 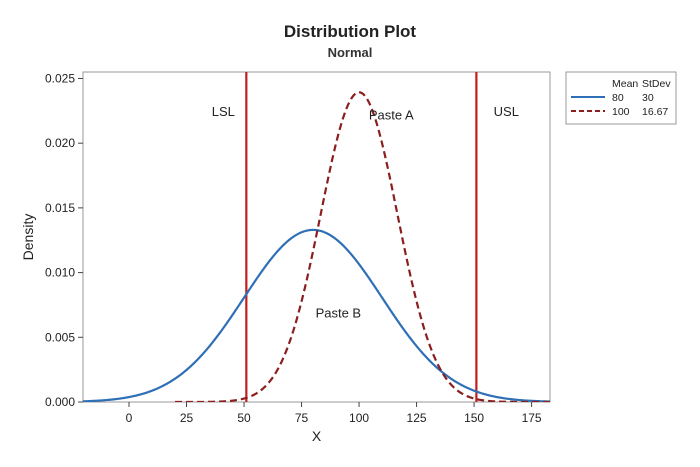 What do you see at coordinates (28, 237) in the screenshot?
I see `y-axis-label: Density` at bounding box center [28, 237].